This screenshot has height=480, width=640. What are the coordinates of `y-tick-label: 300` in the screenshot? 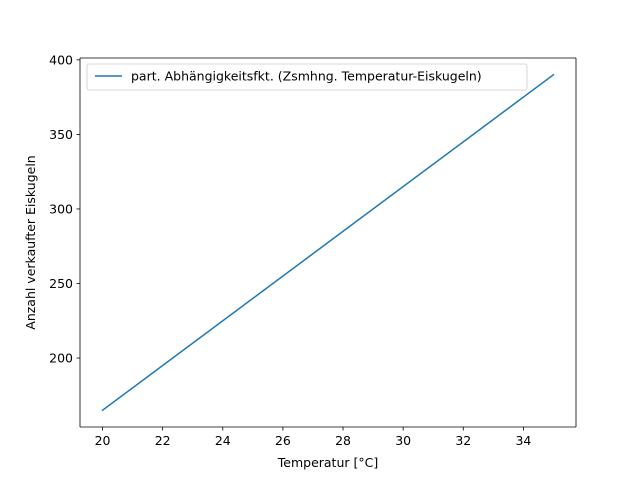 It's located at (61, 208).